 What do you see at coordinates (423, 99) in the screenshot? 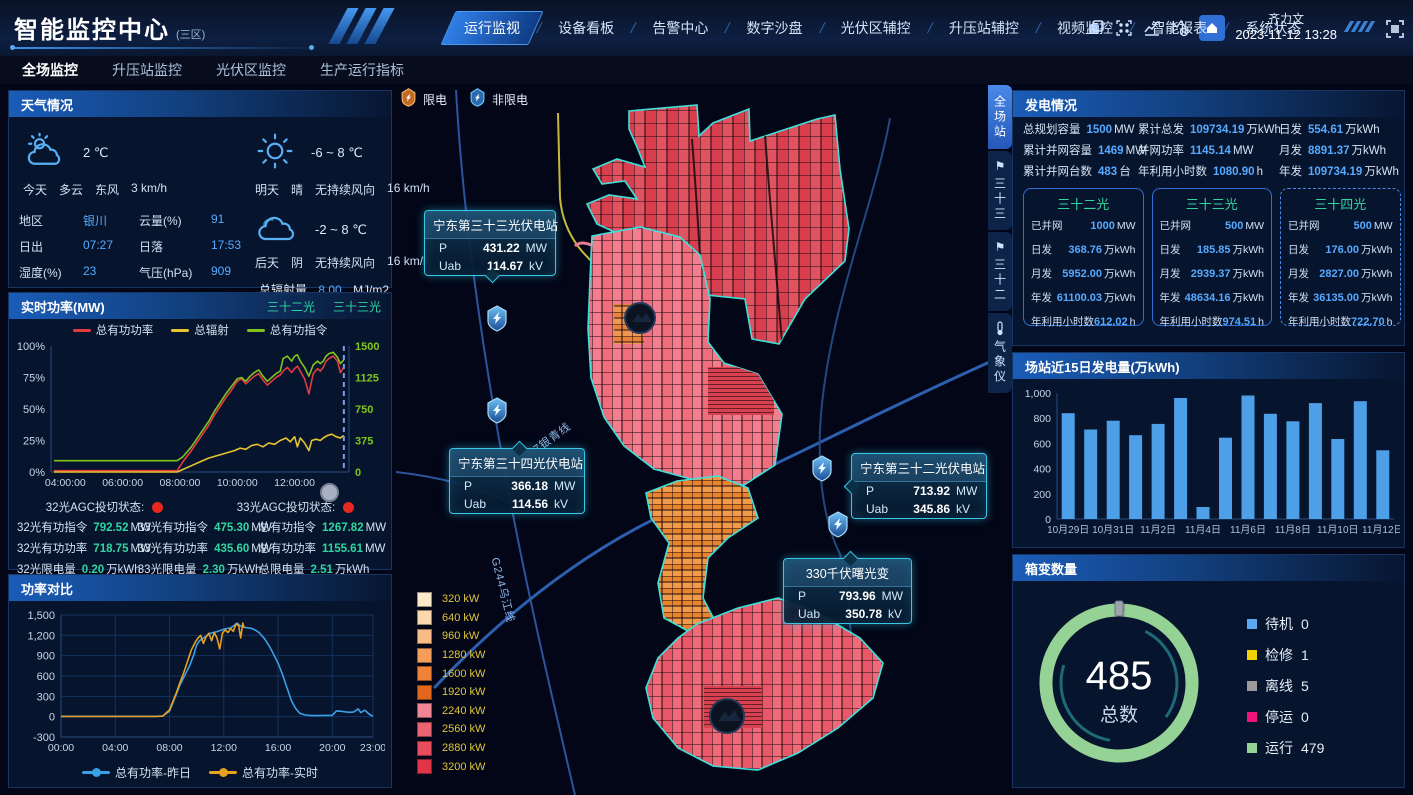
I see `map-legend-curtailed: 限电` at bounding box center [423, 99].